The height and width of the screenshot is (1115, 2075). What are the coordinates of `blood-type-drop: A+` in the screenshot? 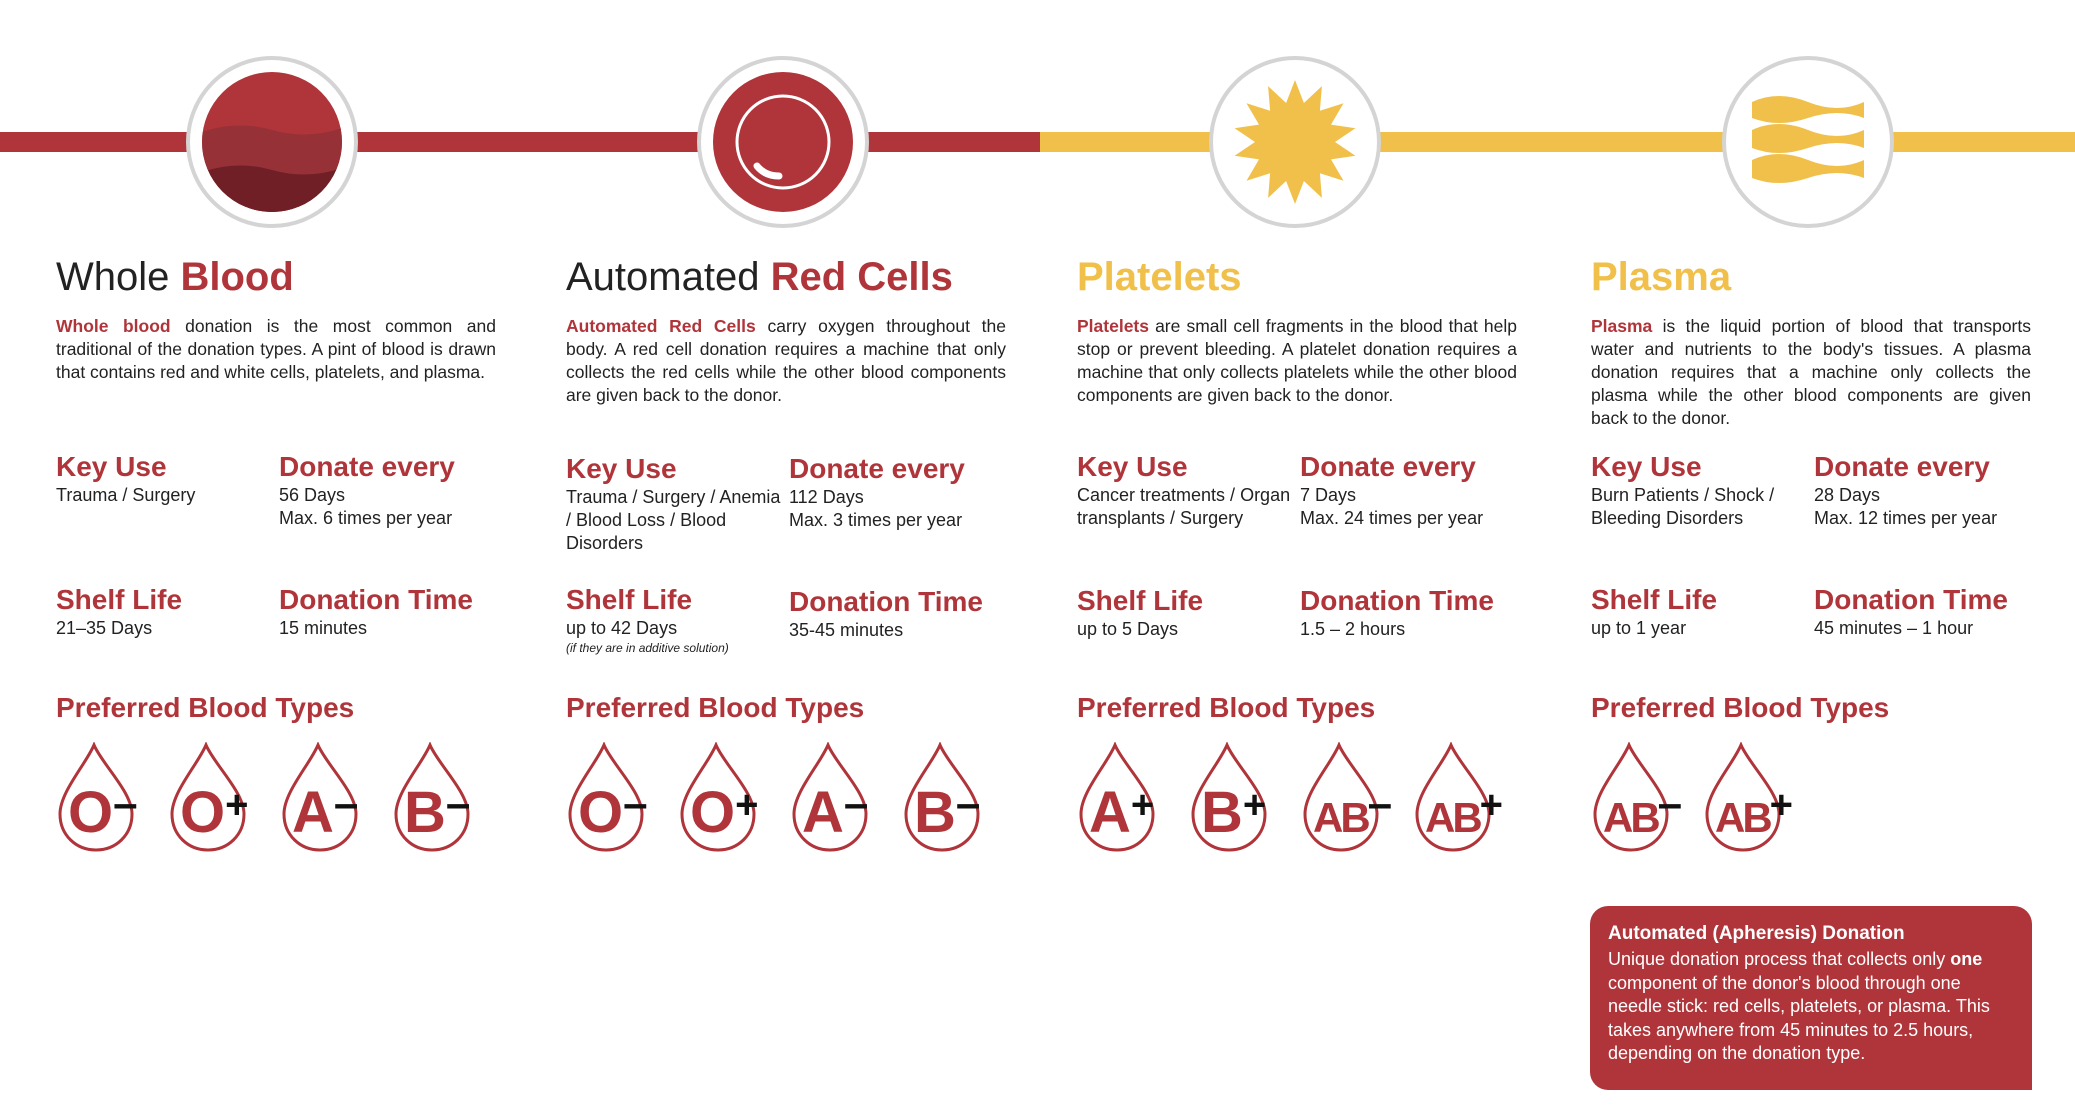 It's located at (1123, 798).